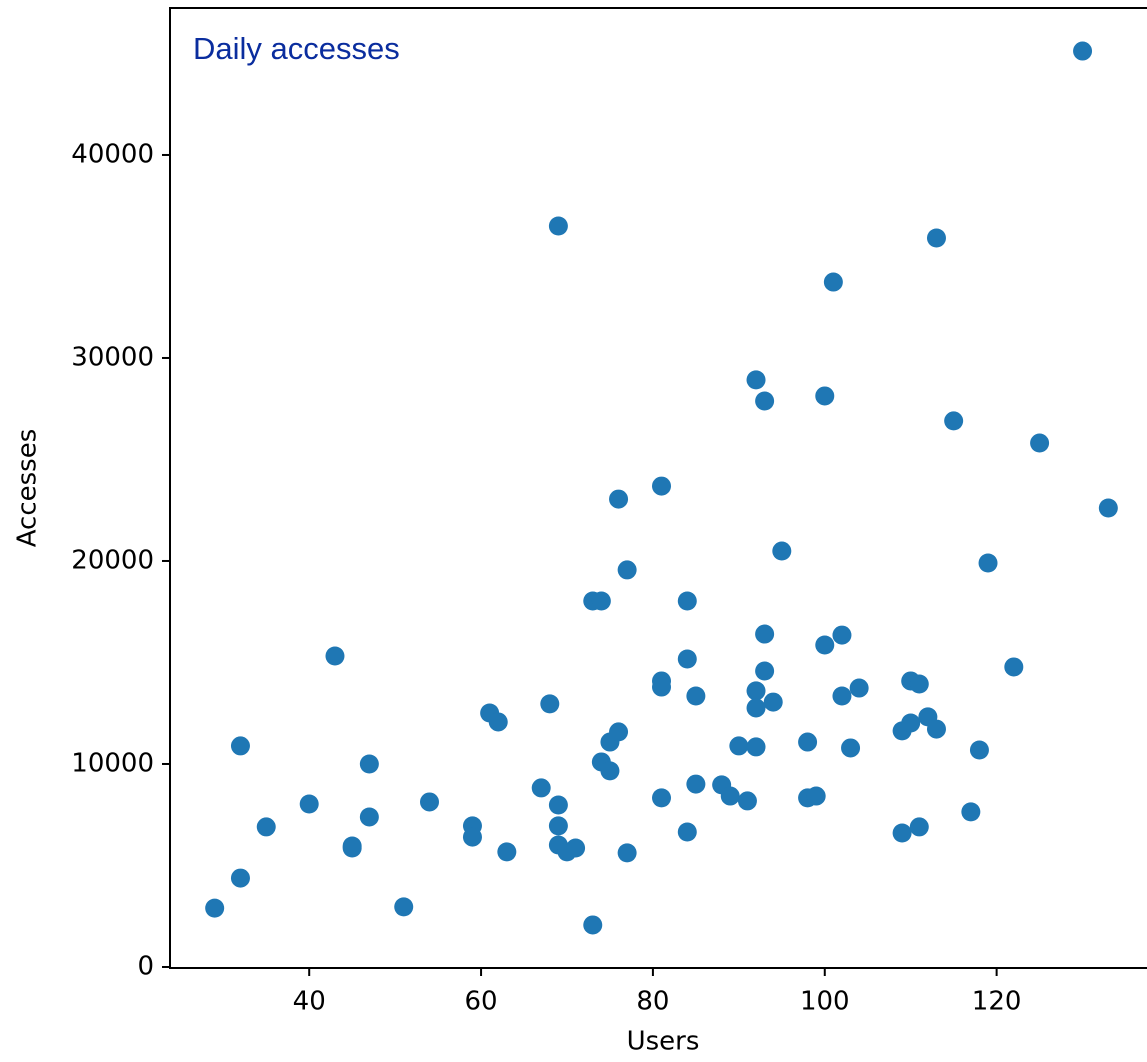  I want to click on chart-title: Daily accesses, so click(296, 48).